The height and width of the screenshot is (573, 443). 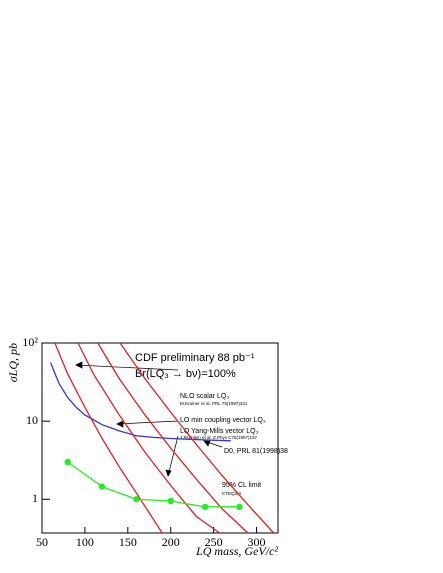 I want to click on arrows, so click(x=149, y=419).